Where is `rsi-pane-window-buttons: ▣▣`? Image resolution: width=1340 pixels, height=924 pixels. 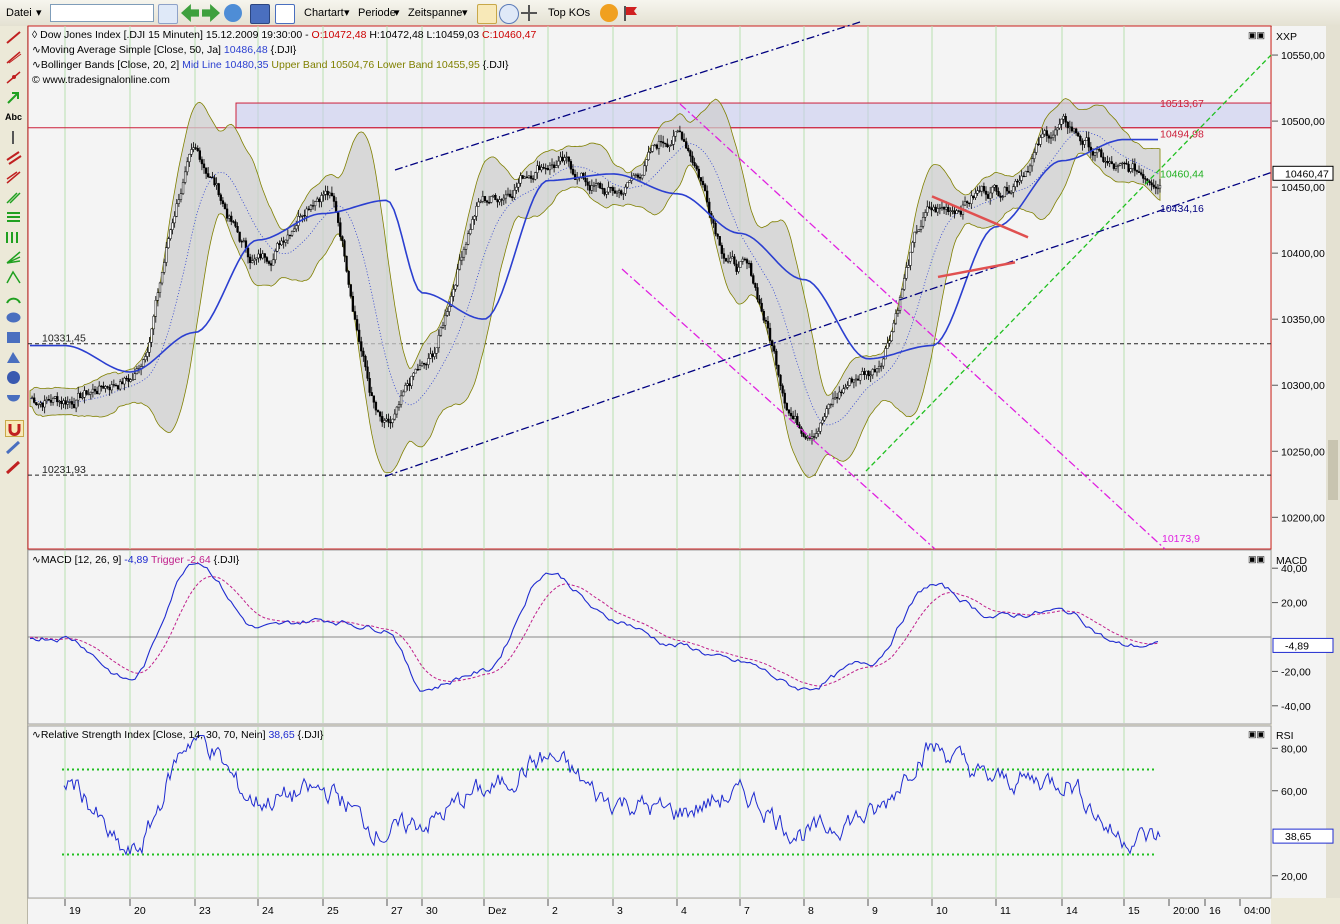 rsi-pane-window-buttons: ▣▣ is located at coordinates (1257, 734).